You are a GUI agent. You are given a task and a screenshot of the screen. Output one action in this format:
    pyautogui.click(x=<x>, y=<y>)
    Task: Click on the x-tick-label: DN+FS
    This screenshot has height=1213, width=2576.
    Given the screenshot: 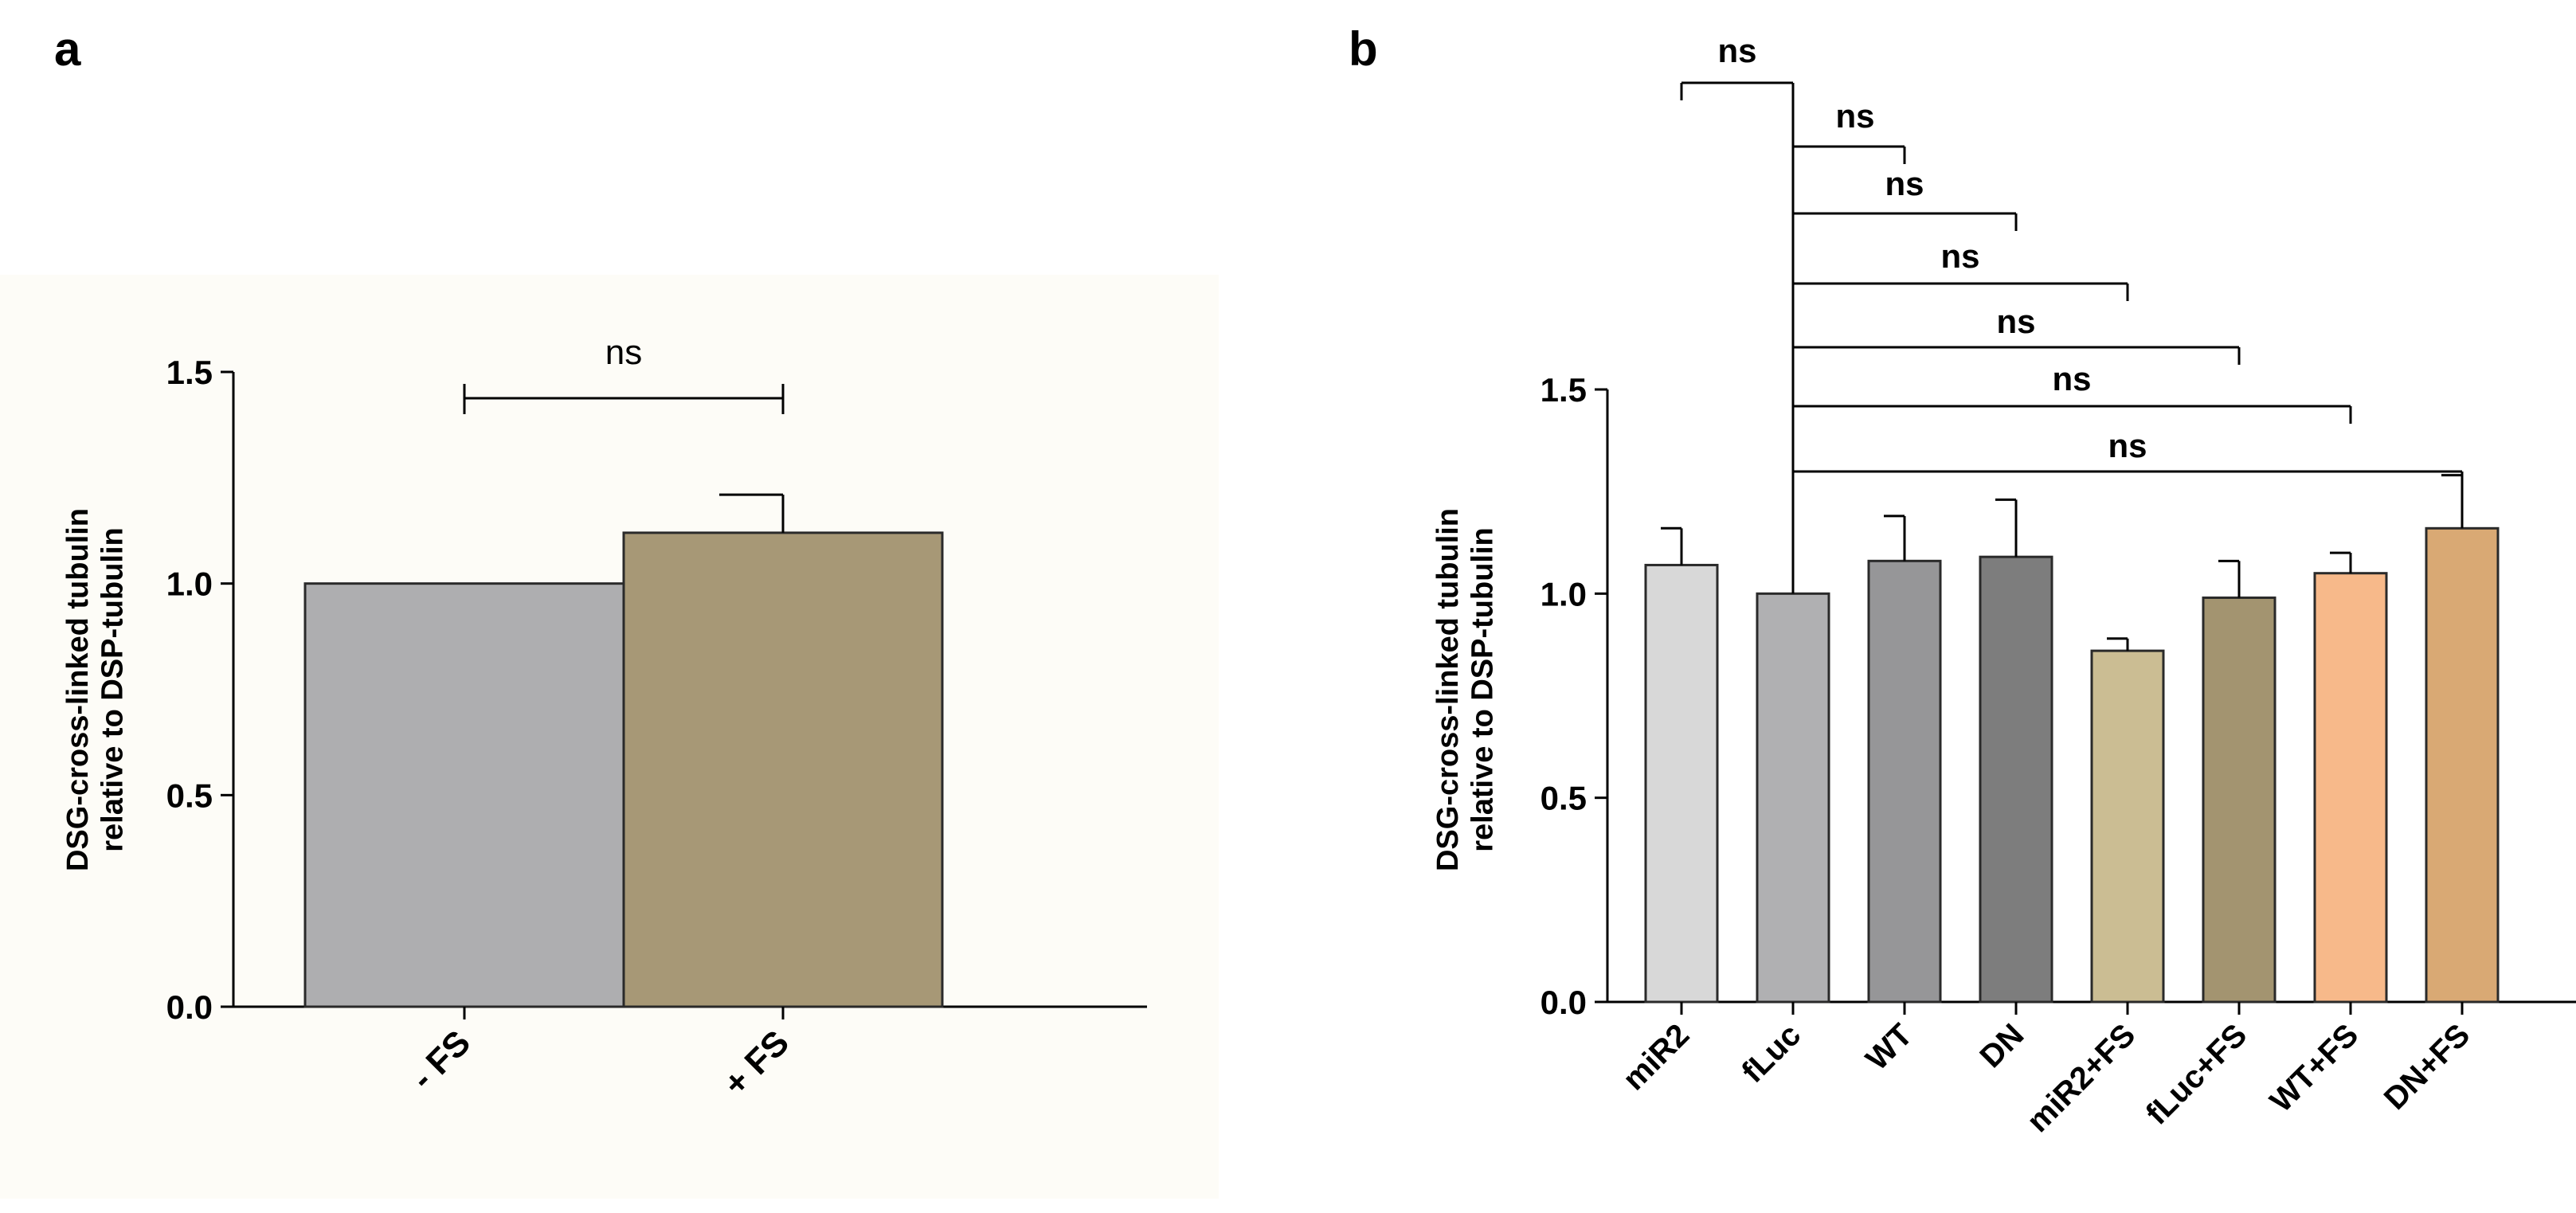 What is the action you would take?
    pyautogui.click(x=2427, y=1067)
    